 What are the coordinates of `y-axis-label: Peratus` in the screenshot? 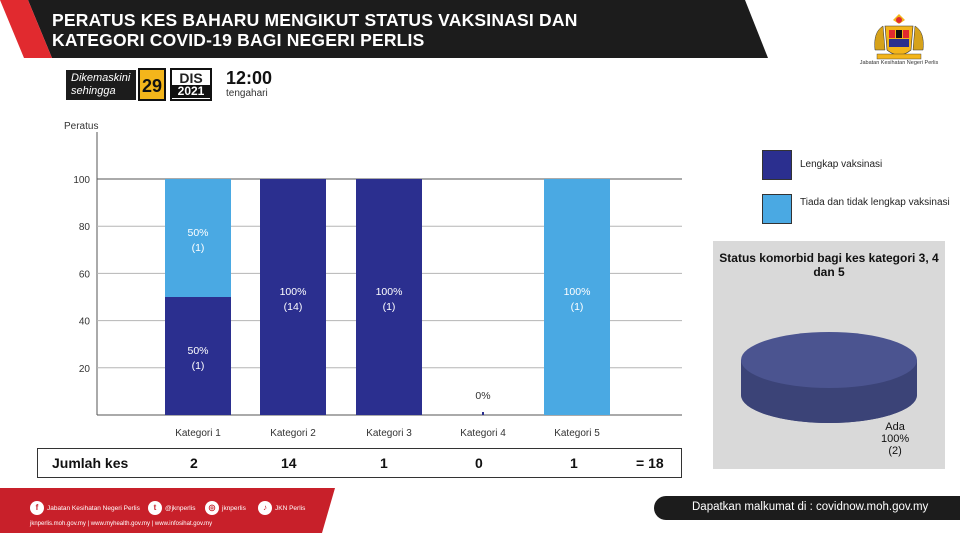 It's located at (81, 126).